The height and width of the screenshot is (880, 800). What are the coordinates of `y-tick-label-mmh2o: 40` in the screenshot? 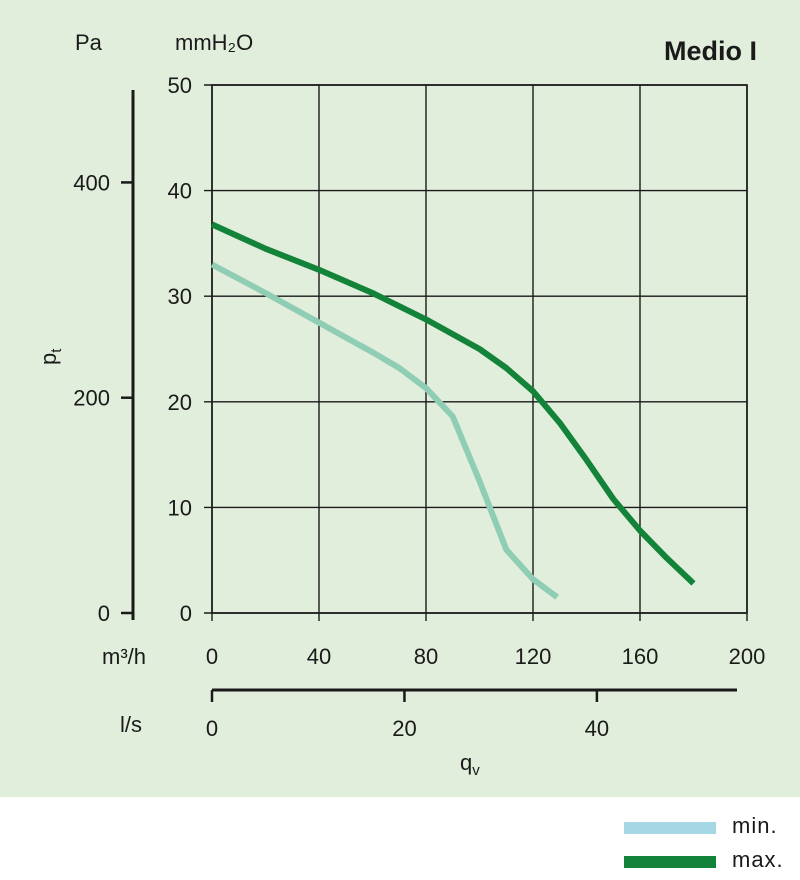 It's located at (180, 191).